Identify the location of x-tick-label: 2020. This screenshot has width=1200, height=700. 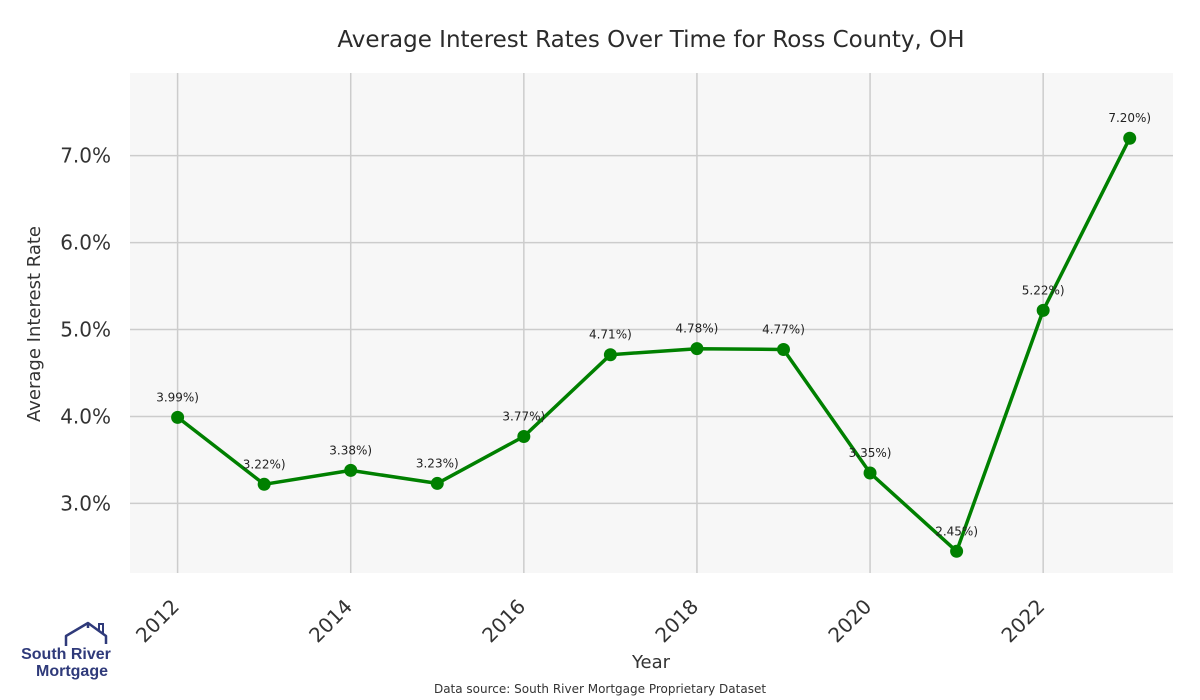
(849, 620).